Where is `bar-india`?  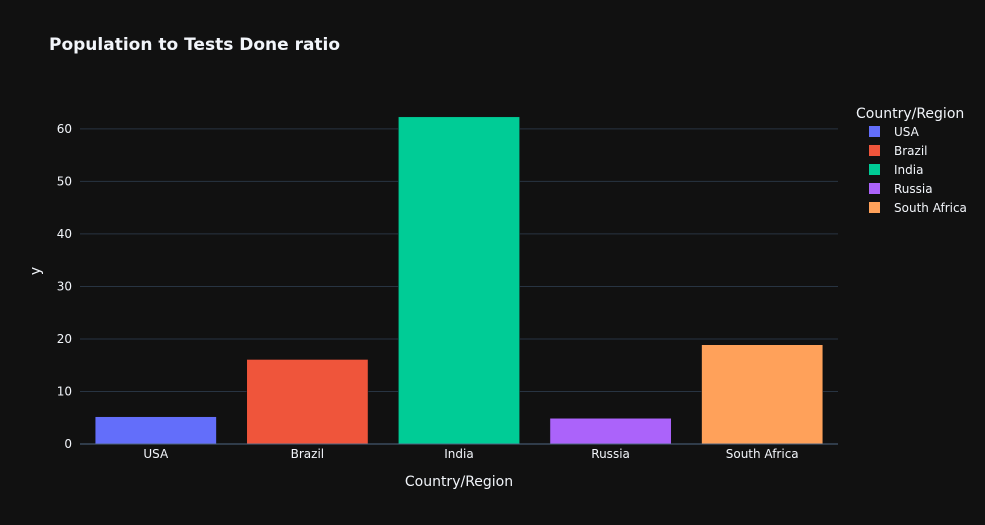
bar-india is located at coordinates (459, 280).